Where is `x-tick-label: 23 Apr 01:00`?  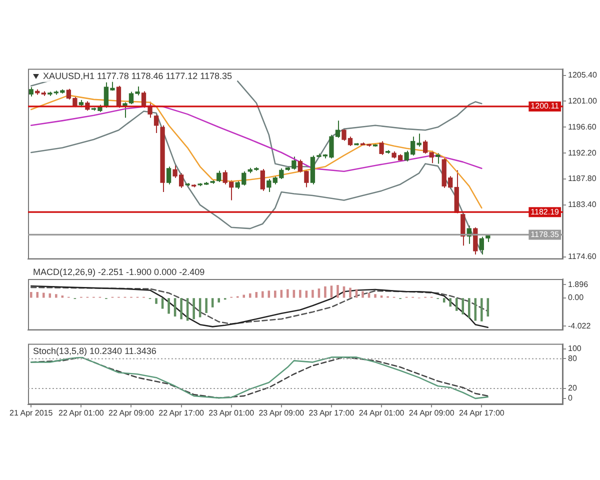
x-tick-label: 23 Apr 01:00 is located at coordinates (231, 413).